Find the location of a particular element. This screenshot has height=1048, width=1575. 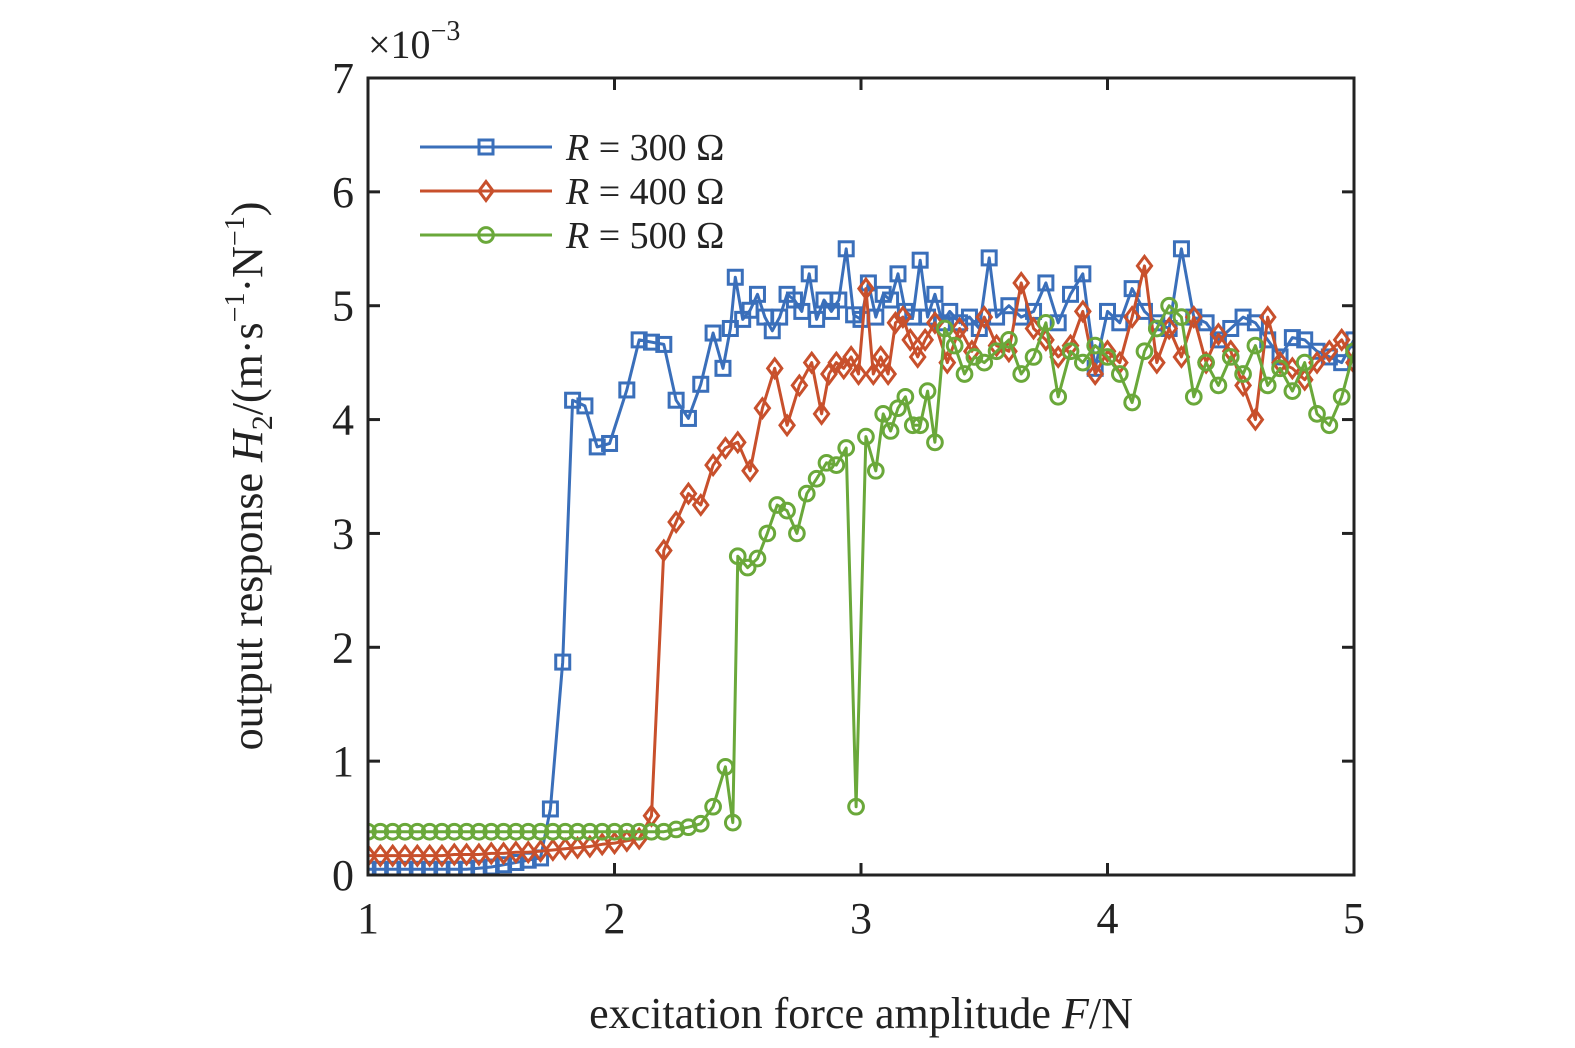

y-axis-title: output response H2/(m·s−1·N−1) is located at coordinates (249, 476).